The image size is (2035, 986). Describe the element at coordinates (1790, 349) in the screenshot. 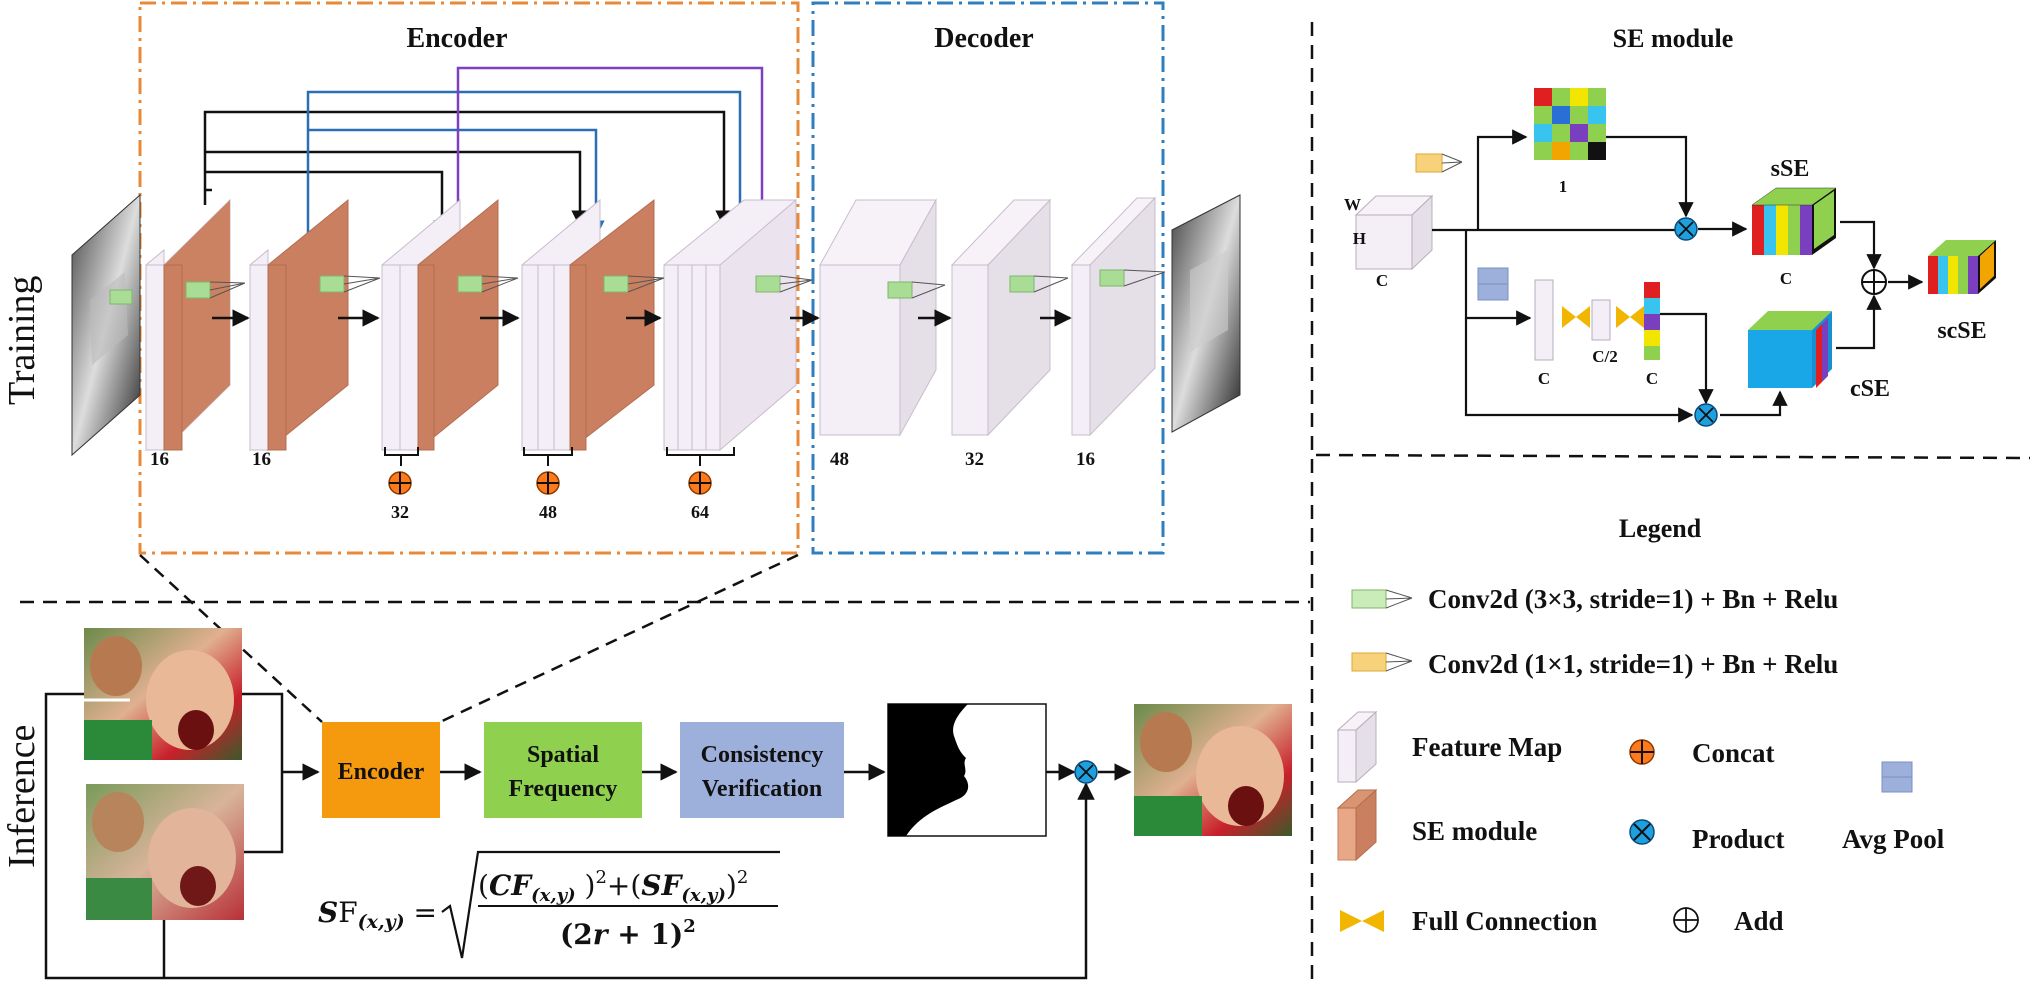

I see `cse-cube` at that location.